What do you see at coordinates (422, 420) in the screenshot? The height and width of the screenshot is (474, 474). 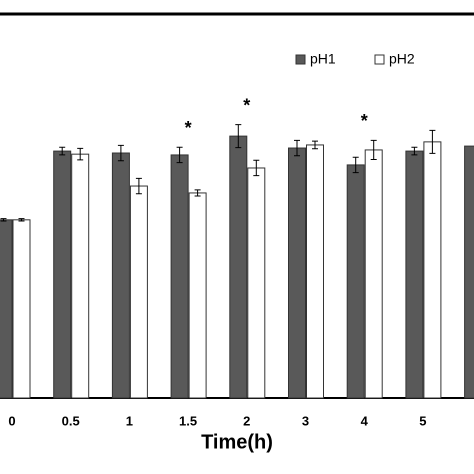 I see `x-tick-label: 5` at bounding box center [422, 420].